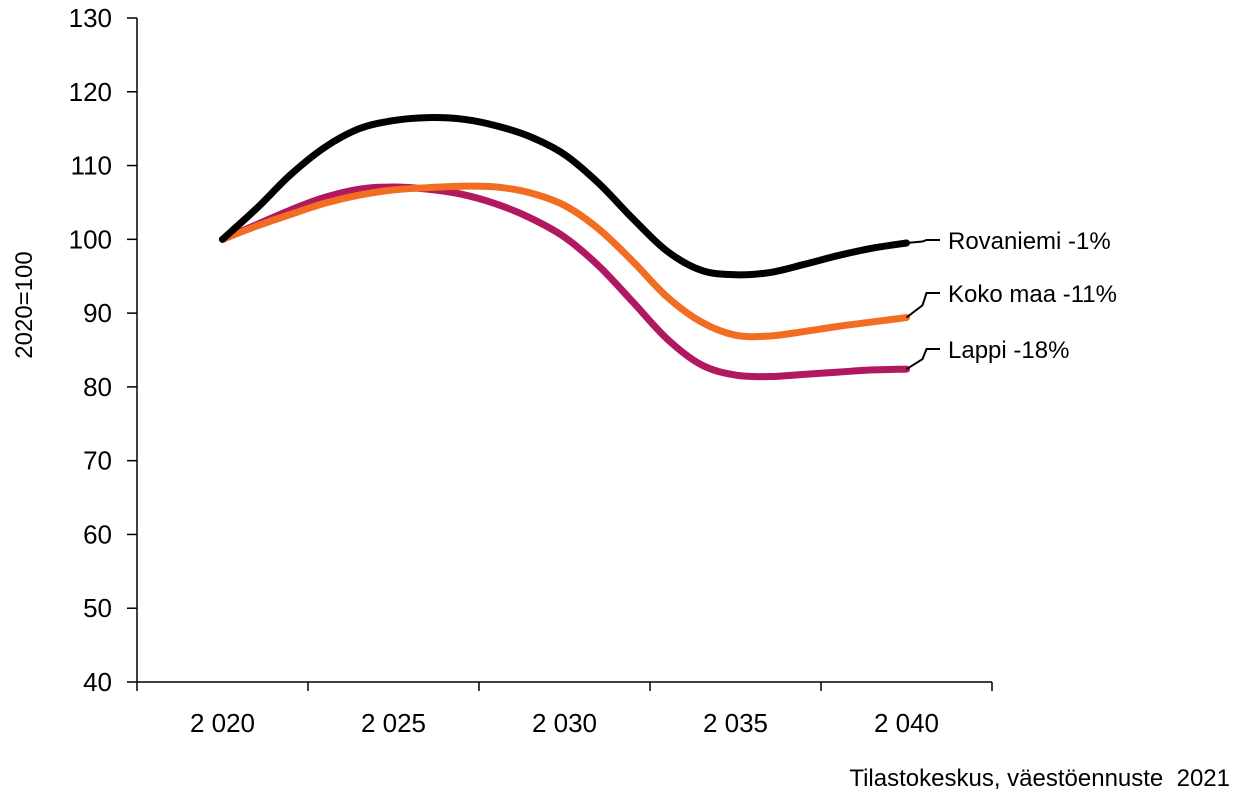  Describe the element at coordinates (97, 313) in the screenshot. I see `y-tick-label: 90` at that location.